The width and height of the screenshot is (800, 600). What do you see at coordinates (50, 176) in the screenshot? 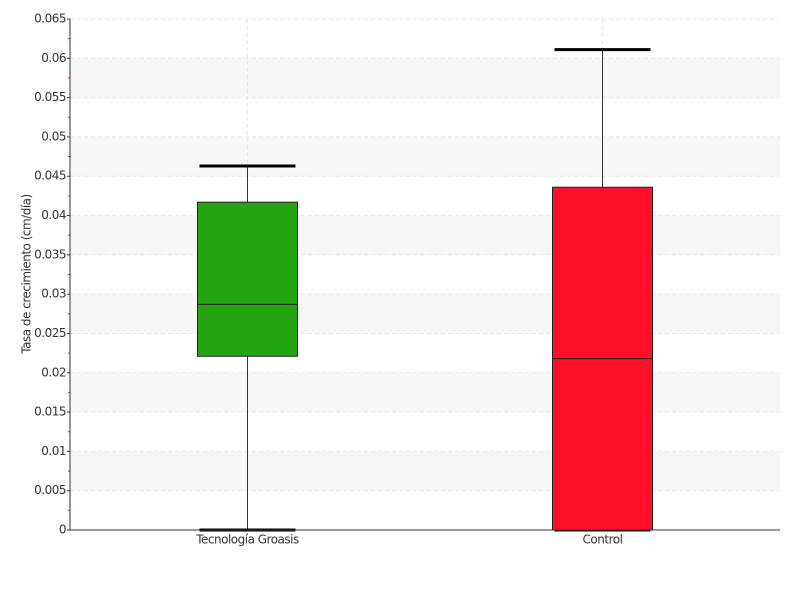
I see `y-tick-label: 0.045` at bounding box center [50, 176].